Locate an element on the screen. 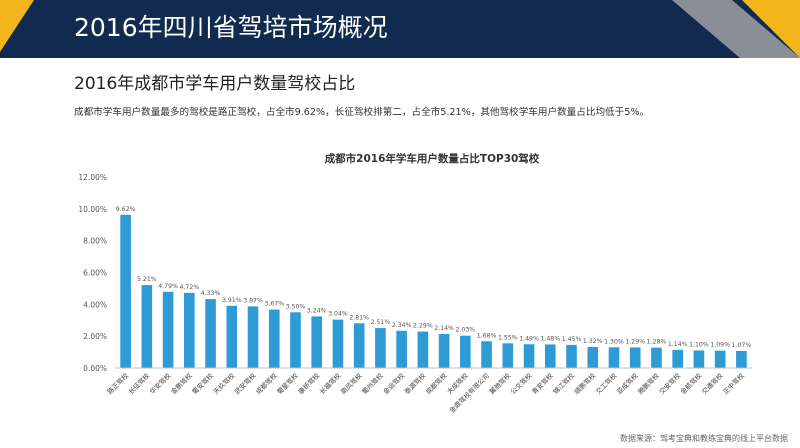 Image resolution: width=800 pixels, height=448 pixels. header-stripe-gray is located at coordinates (736, 29).